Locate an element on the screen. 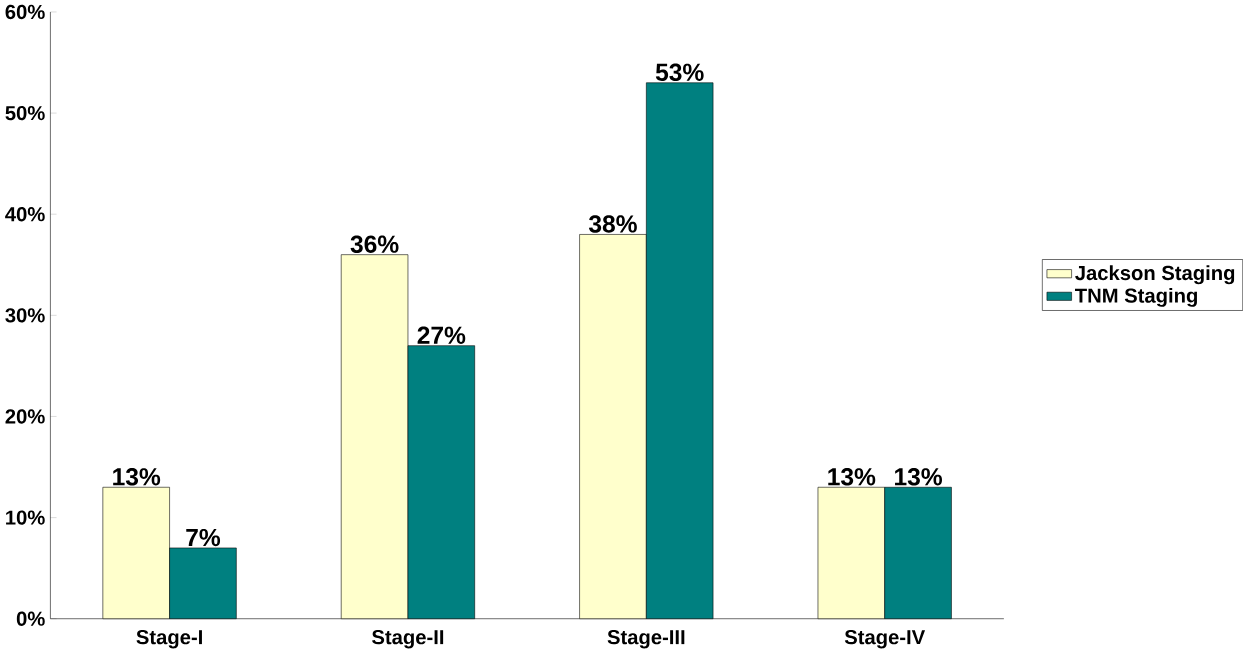  data-label: 27% is located at coordinates (441, 335).